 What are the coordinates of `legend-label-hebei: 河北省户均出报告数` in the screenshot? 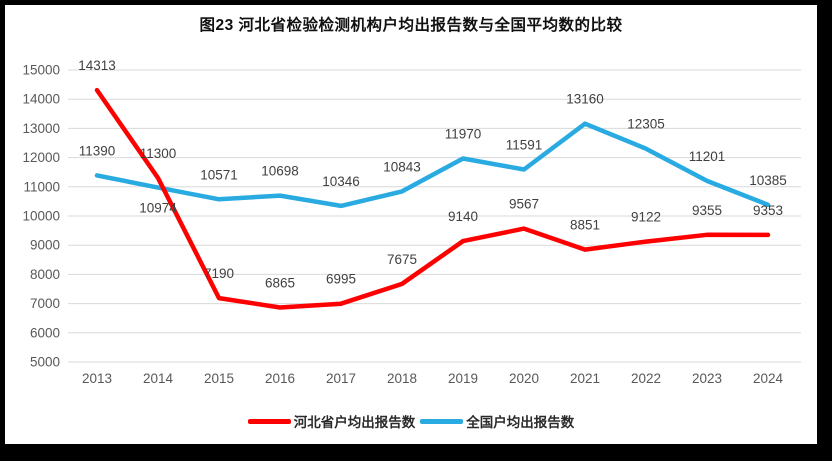 It's located at (354, 422).